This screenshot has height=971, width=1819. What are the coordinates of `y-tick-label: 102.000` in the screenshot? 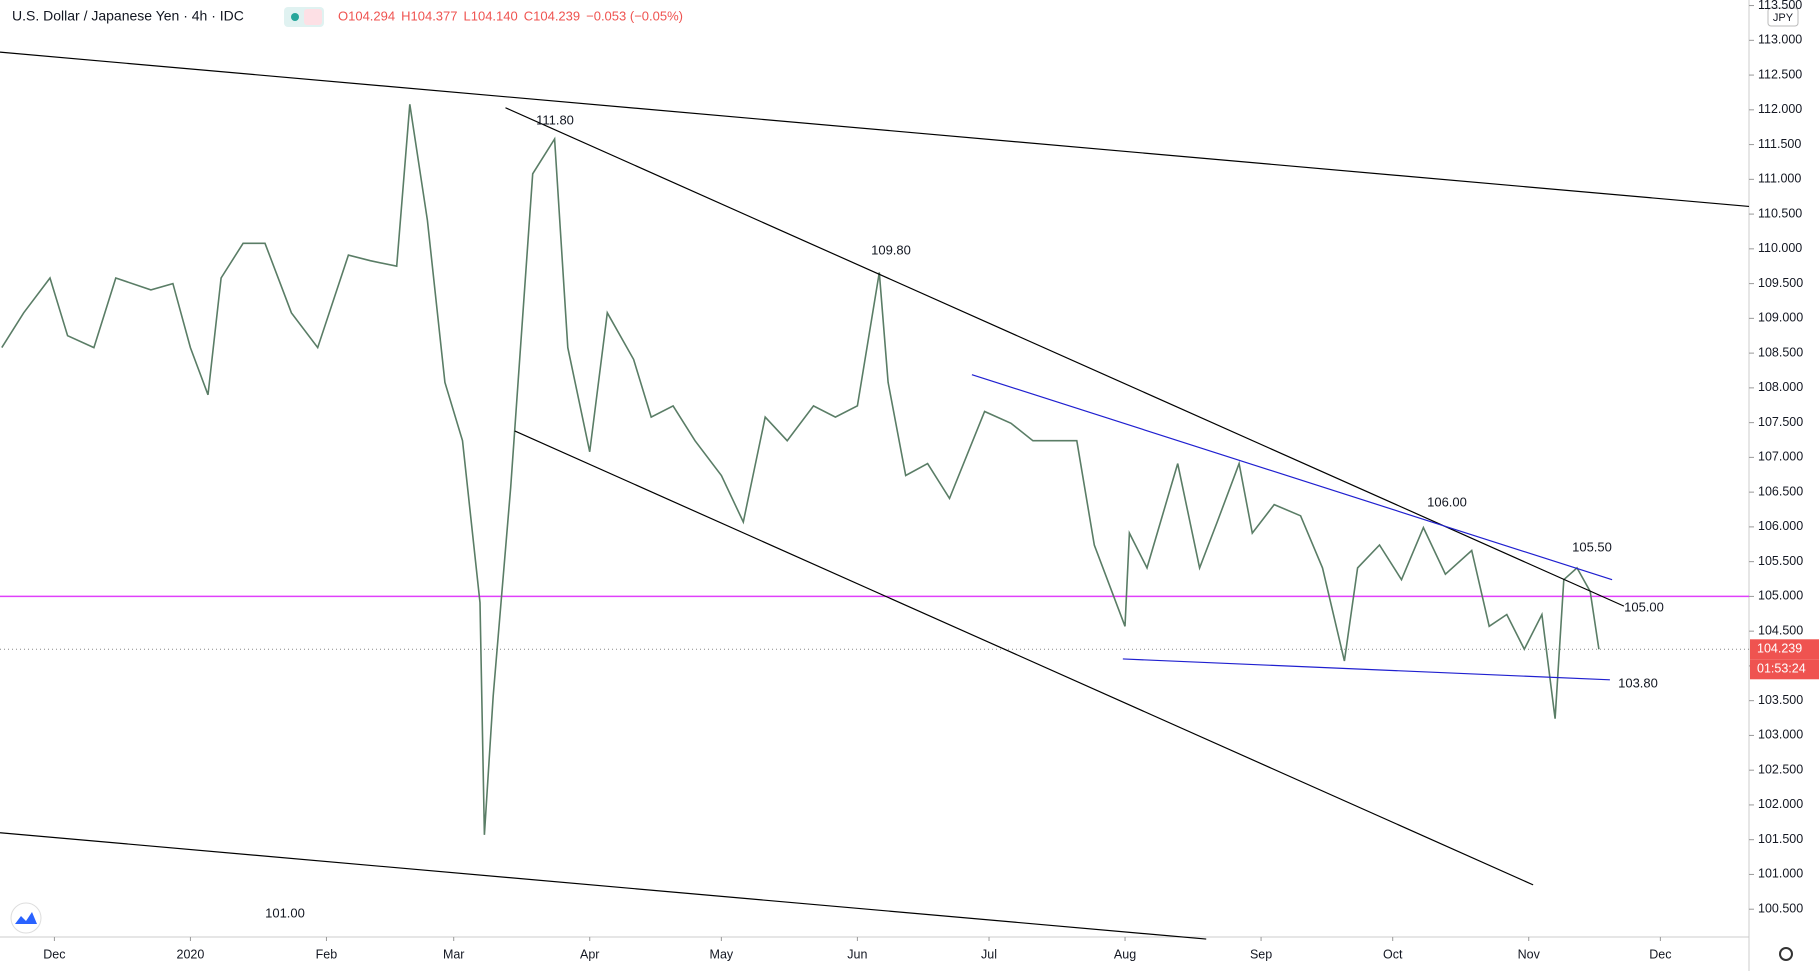 It's located at (1780, 804).